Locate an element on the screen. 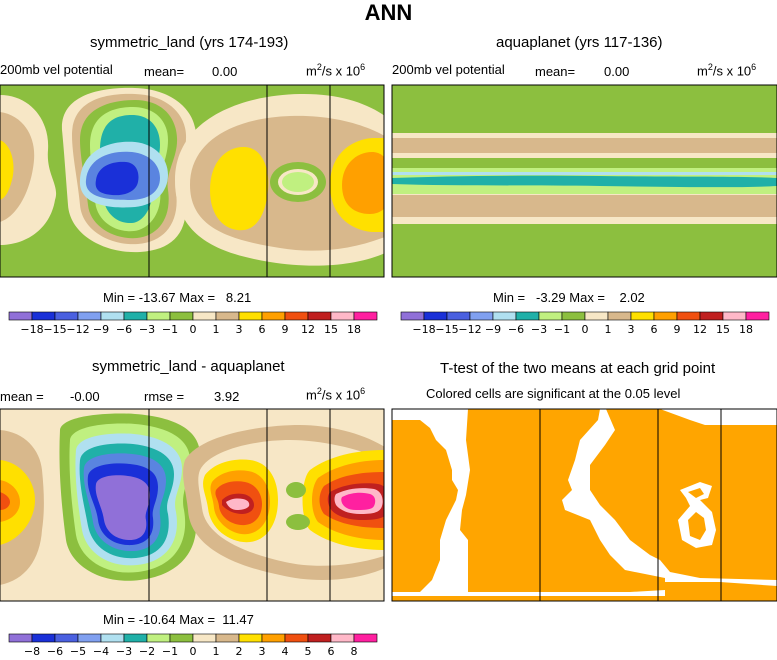 The width and height of the screenshot is (777, 660). colorbar-label: −8 is located at coordinates (32, 651).